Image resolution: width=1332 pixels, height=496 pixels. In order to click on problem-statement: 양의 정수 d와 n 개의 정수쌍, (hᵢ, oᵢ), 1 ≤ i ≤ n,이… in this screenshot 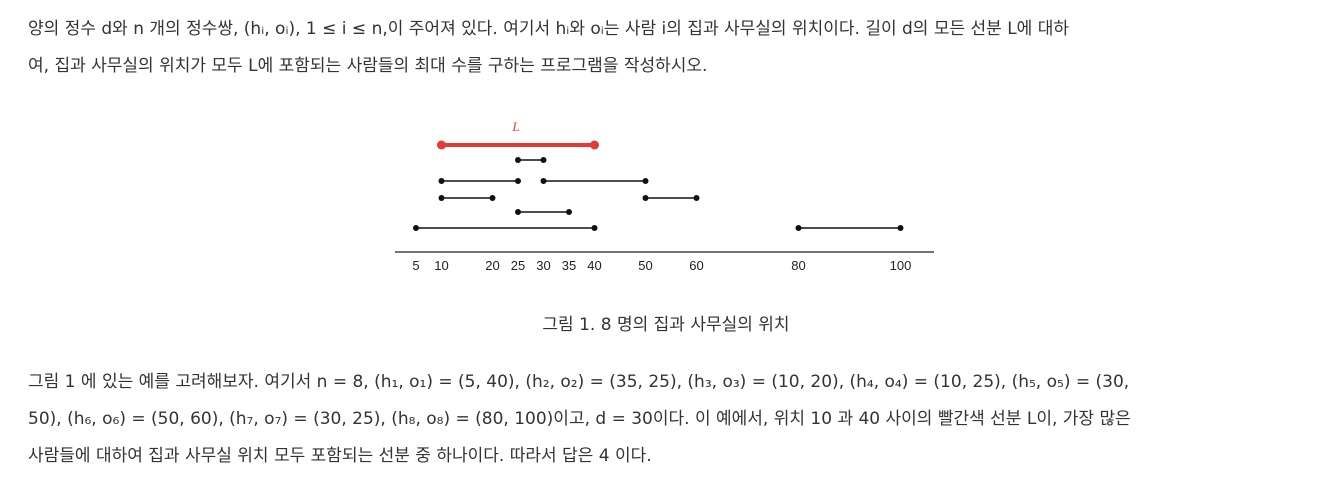, I will do `click(673, 48)`.